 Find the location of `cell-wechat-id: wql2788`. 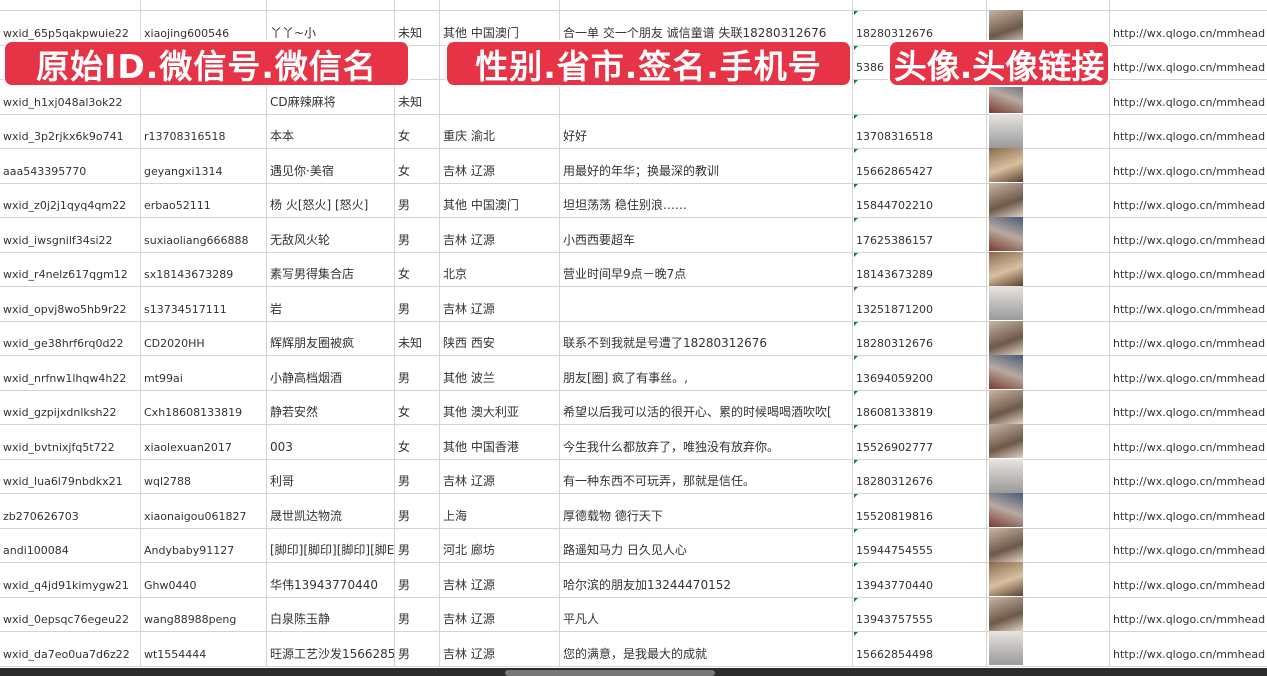

cell-wechat-id: wql2788 is located at coordinates (204, 475).